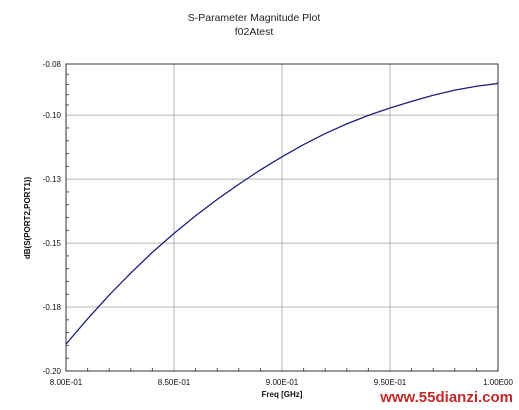 The width and height of the screenshot is (519, 410). Describe the element at coordinates (66, 382) in the screenshot. I see `x-tick-label: 8.00E-01` at that location.